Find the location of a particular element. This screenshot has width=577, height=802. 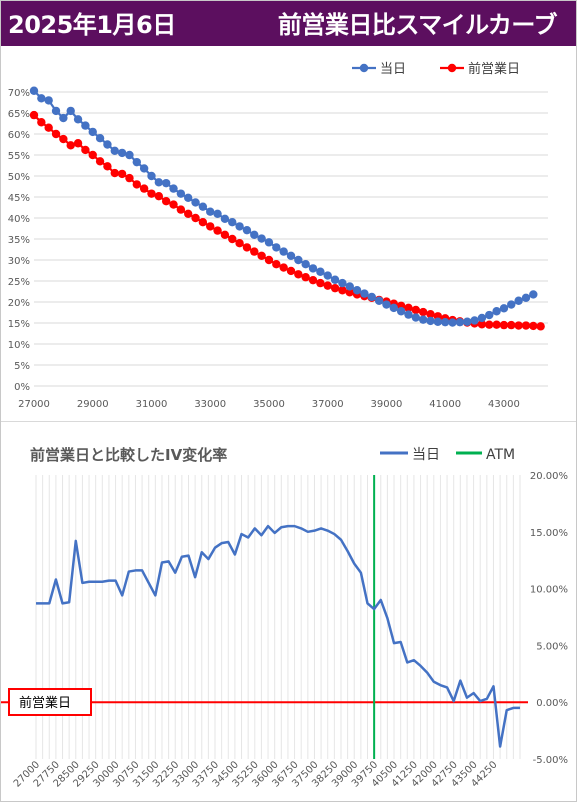

x-tick-label: 33000 is located at coordinates (210, 404).